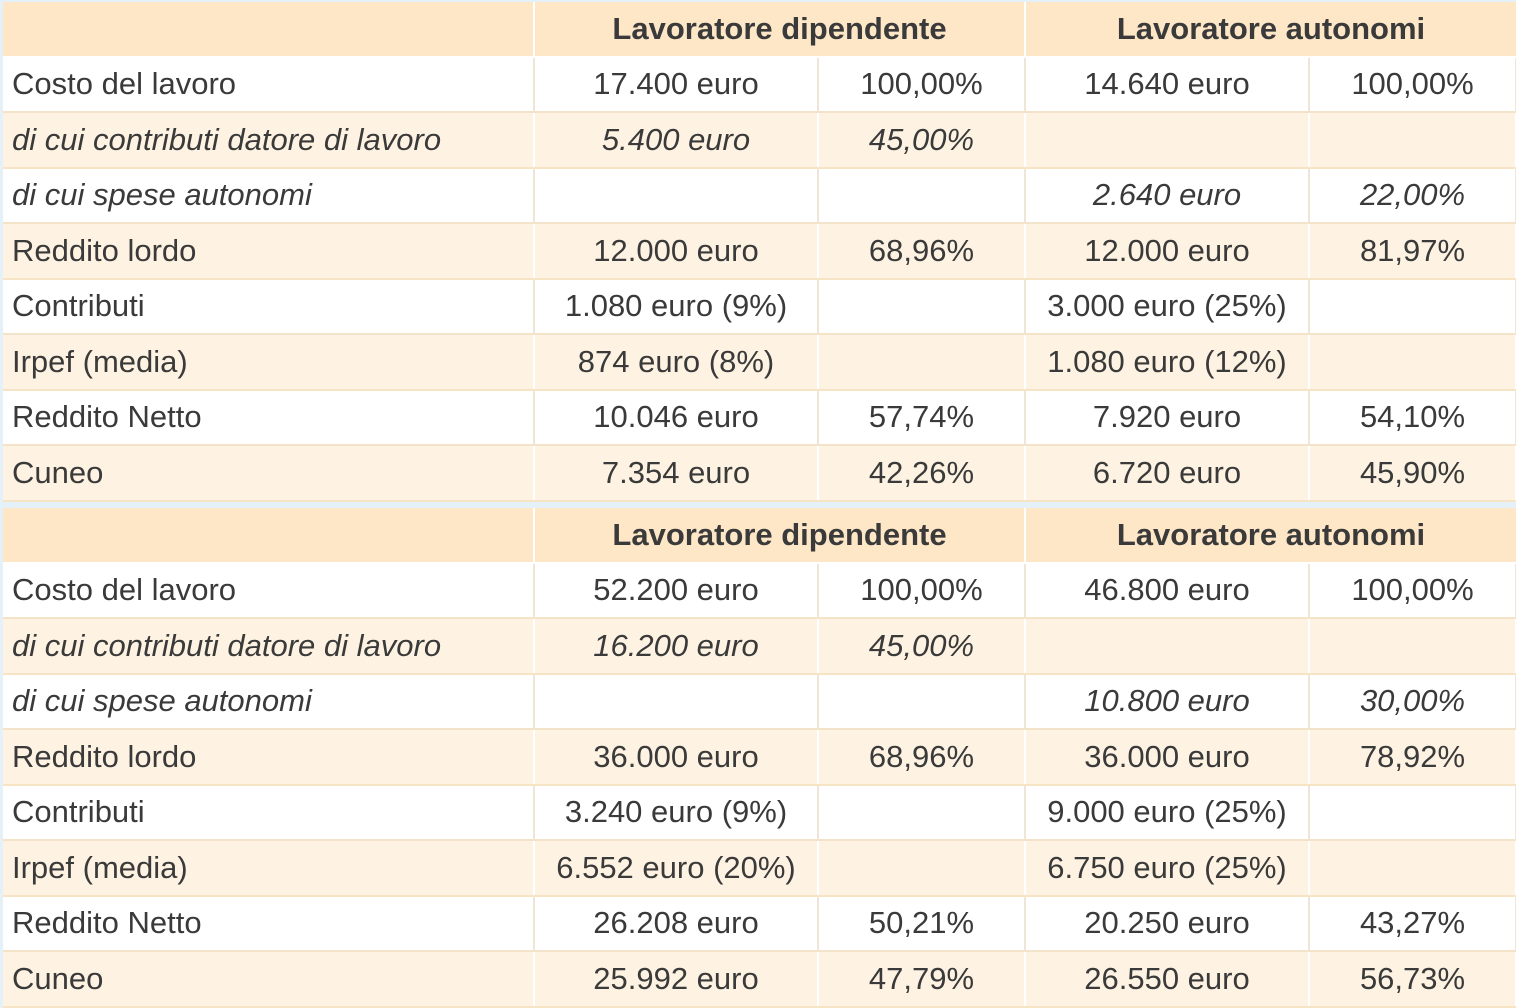 The width and height of the screenshot is (1516, 1008). Describe the element at coordinates (1167, 590) in the screenshot. I see `autonomi-amount-cell: 46.800 euro` at that location.